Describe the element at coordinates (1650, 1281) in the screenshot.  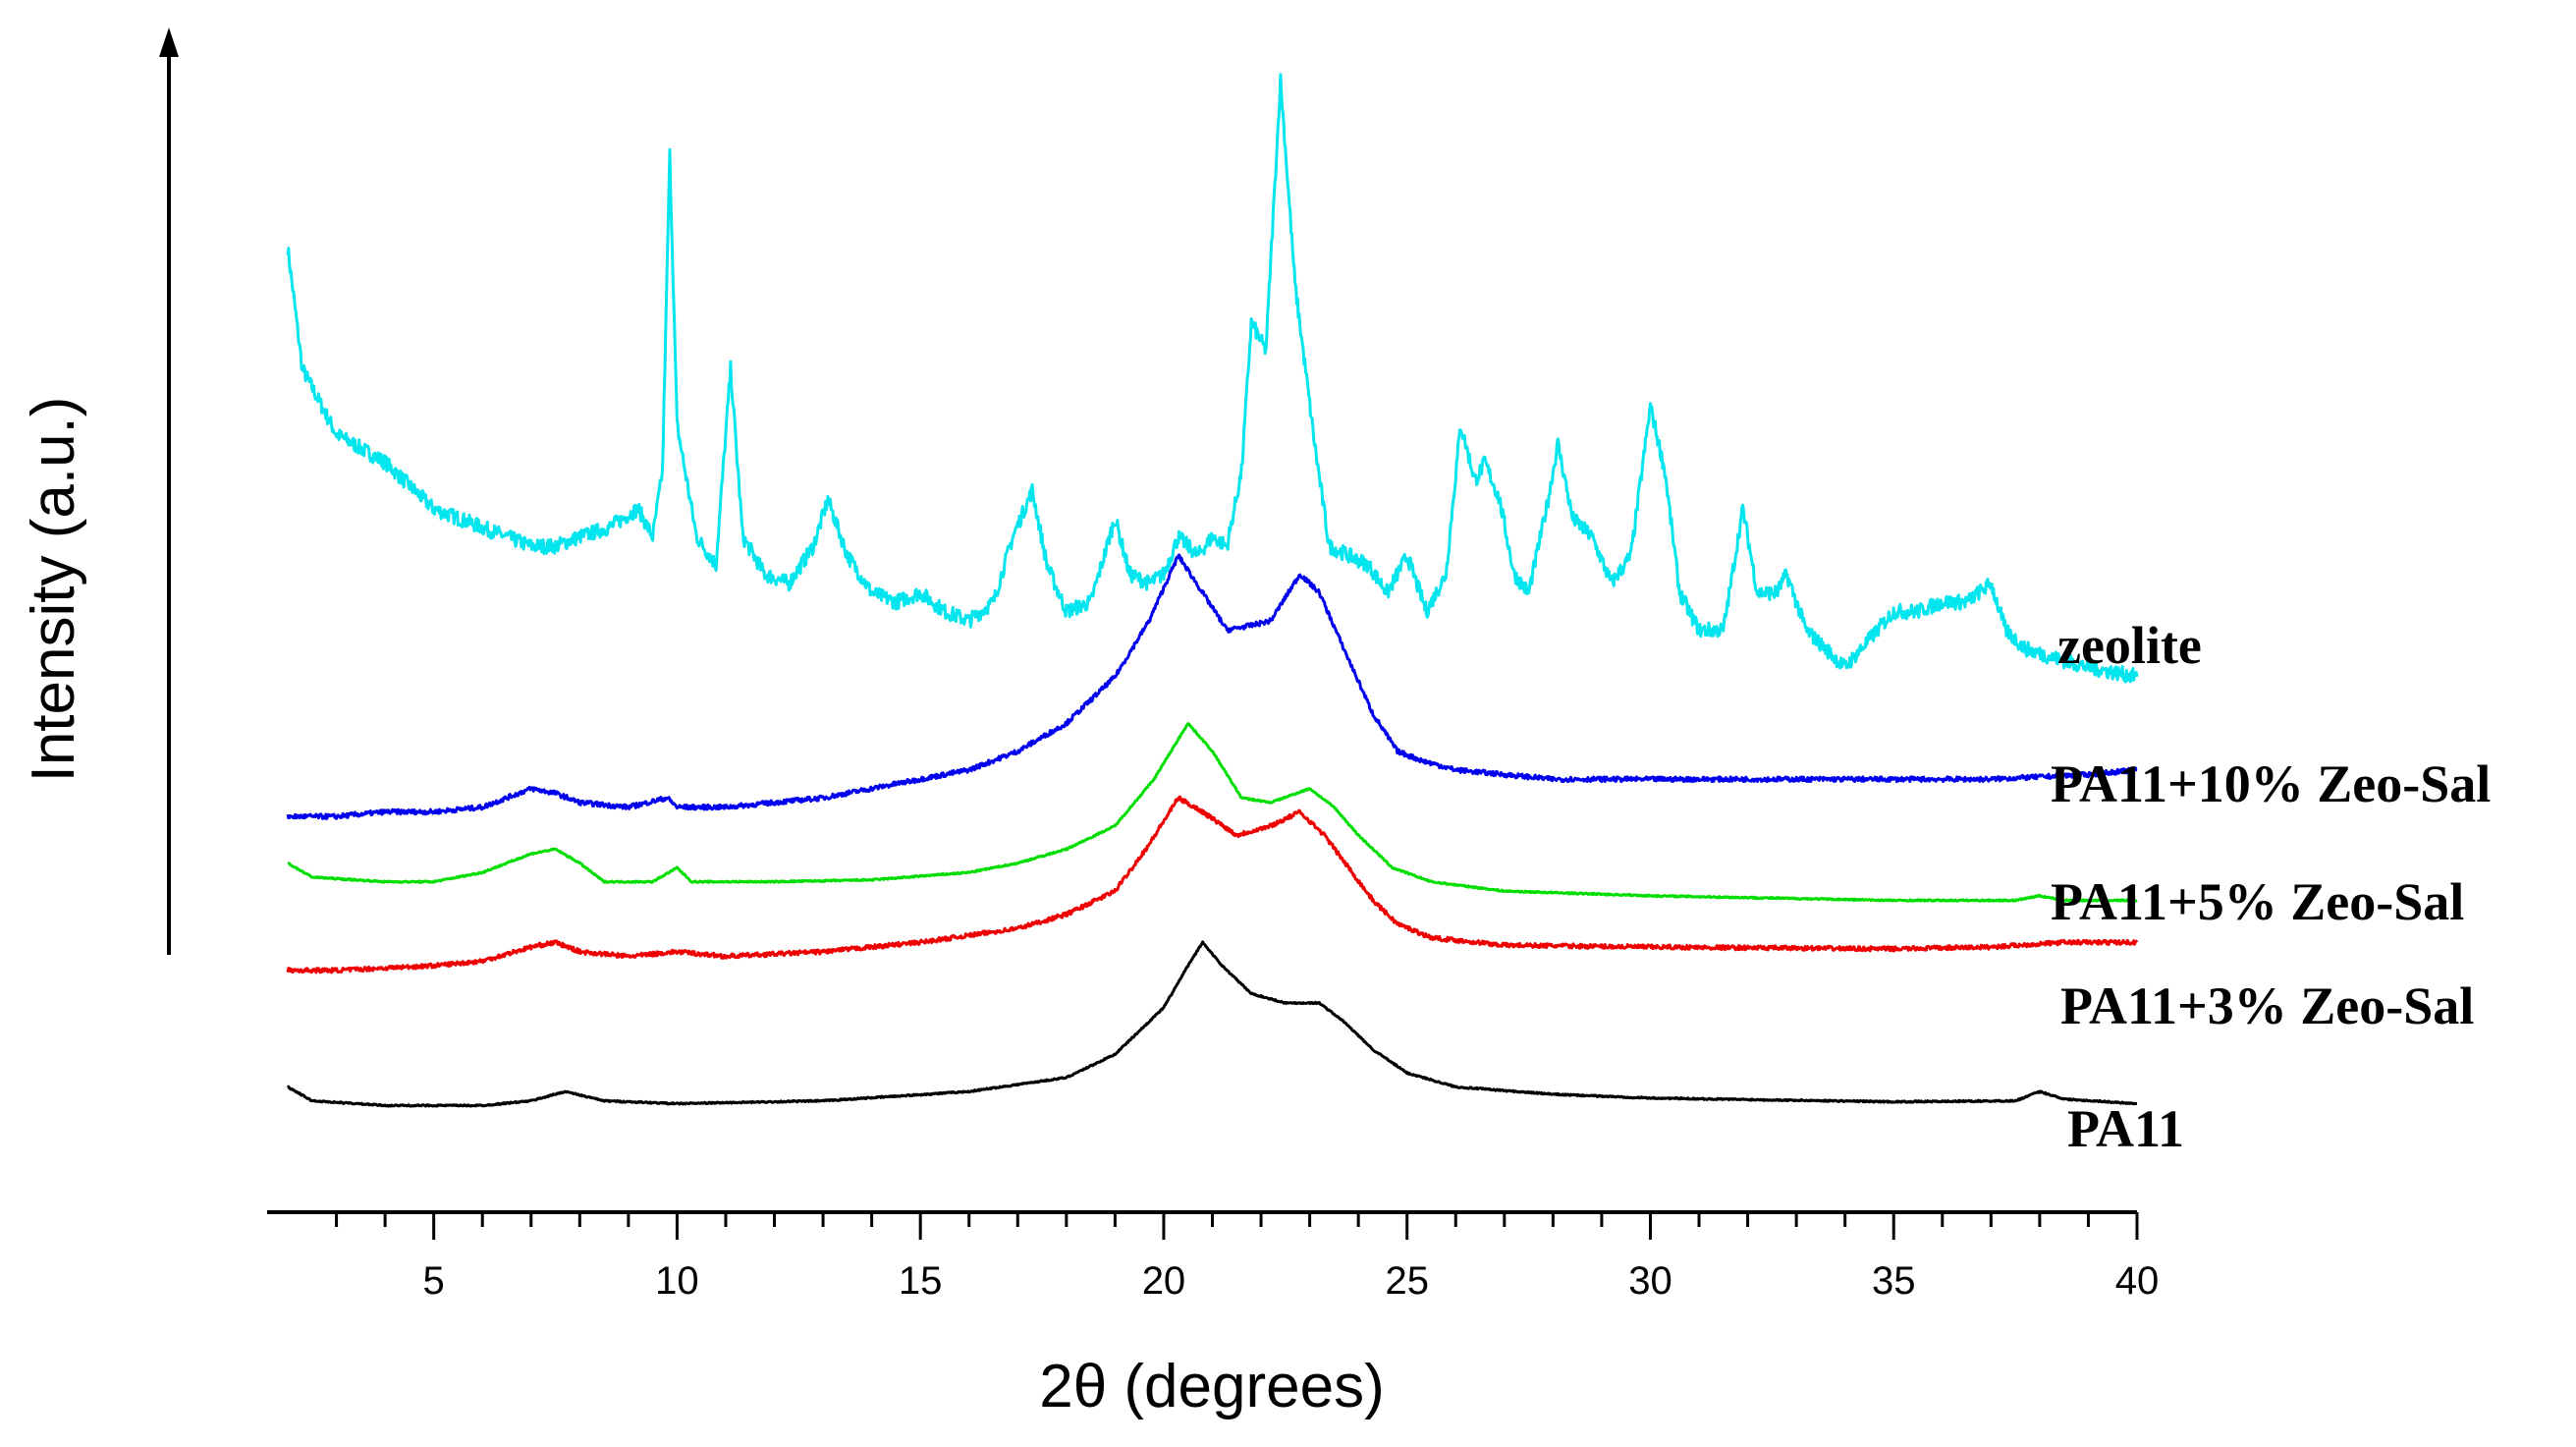
I see `x-tick-label-30: 30` at that location.